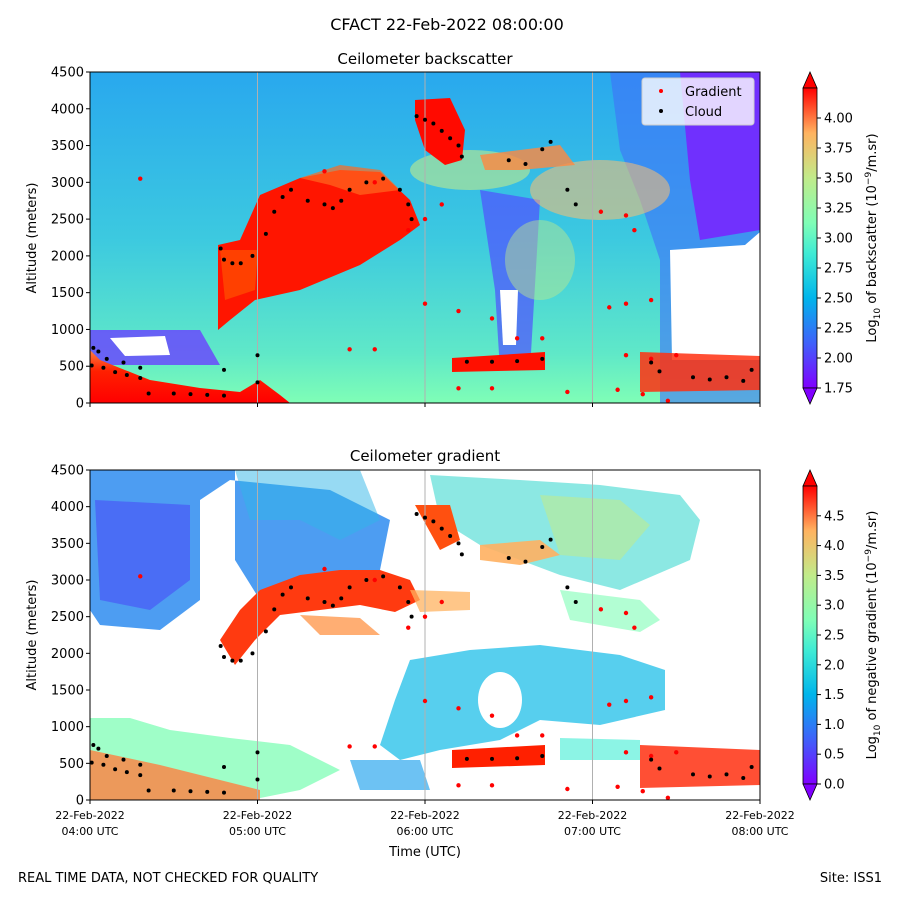  What do you see at coordinates (70, 636) in the screenshot?
I see `y-ticks-gradient: 0 500 1000 1500 2000 2500 3000 3500 4000 4500` at bounding box center [70, 636].